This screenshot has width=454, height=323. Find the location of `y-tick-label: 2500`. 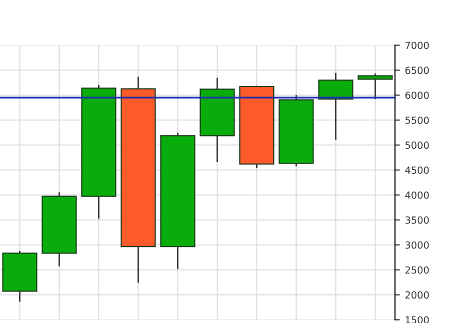

y-tick-label: 2500 is located at coordinates (417, 270).